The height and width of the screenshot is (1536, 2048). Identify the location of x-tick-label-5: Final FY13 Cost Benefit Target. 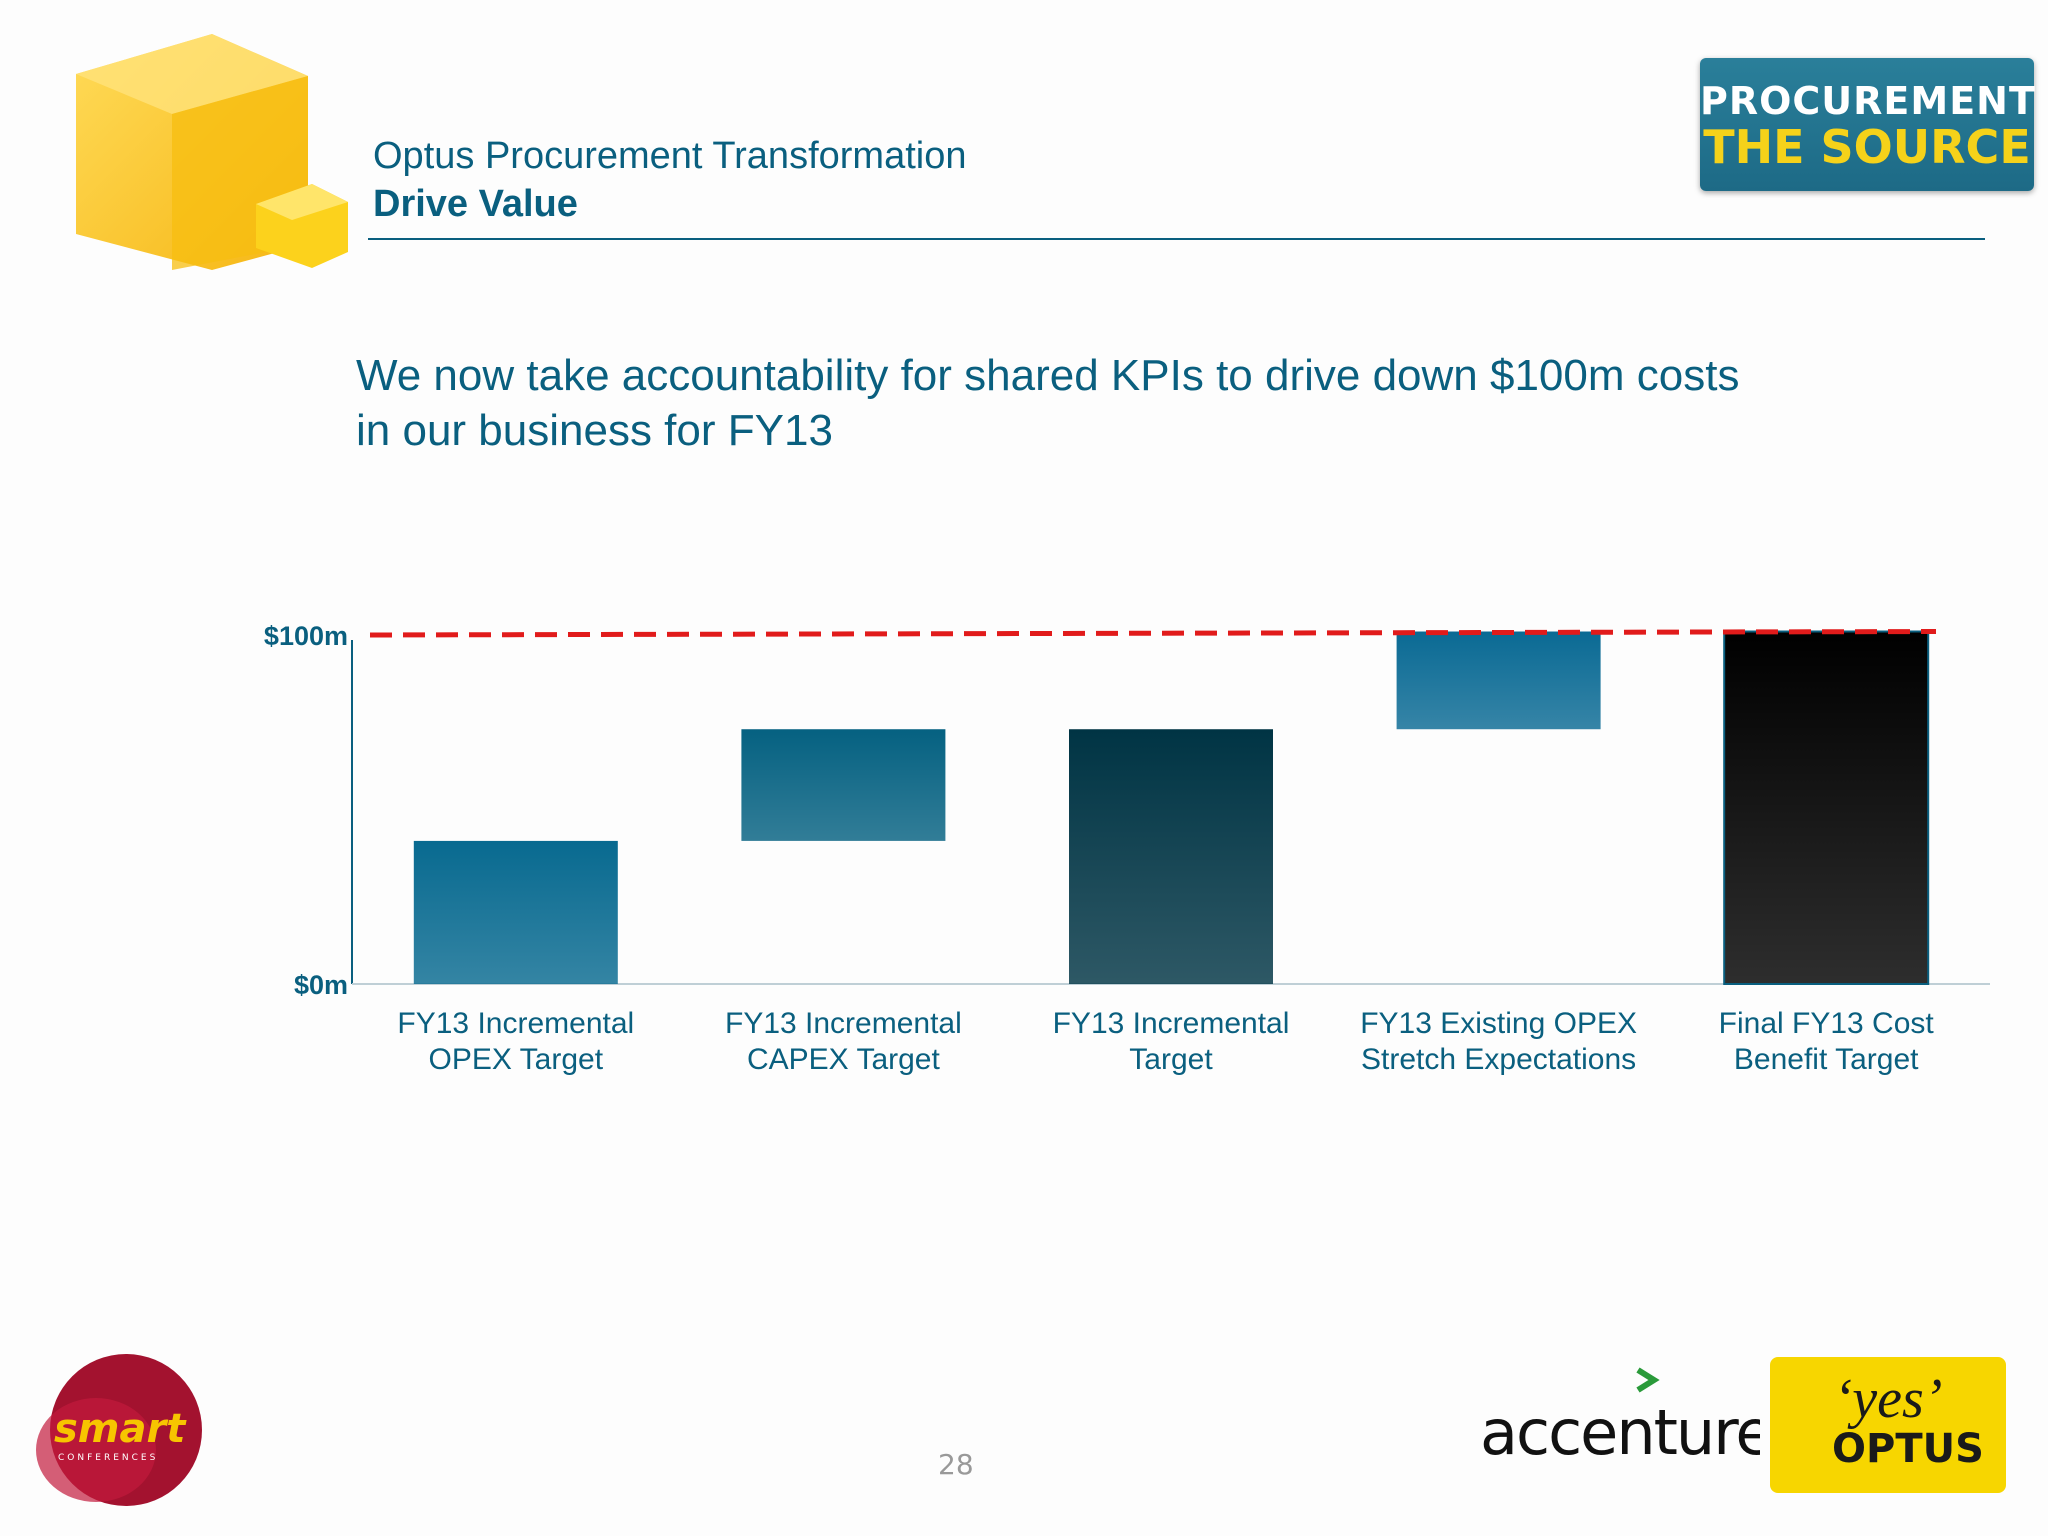
(1827, 1041).